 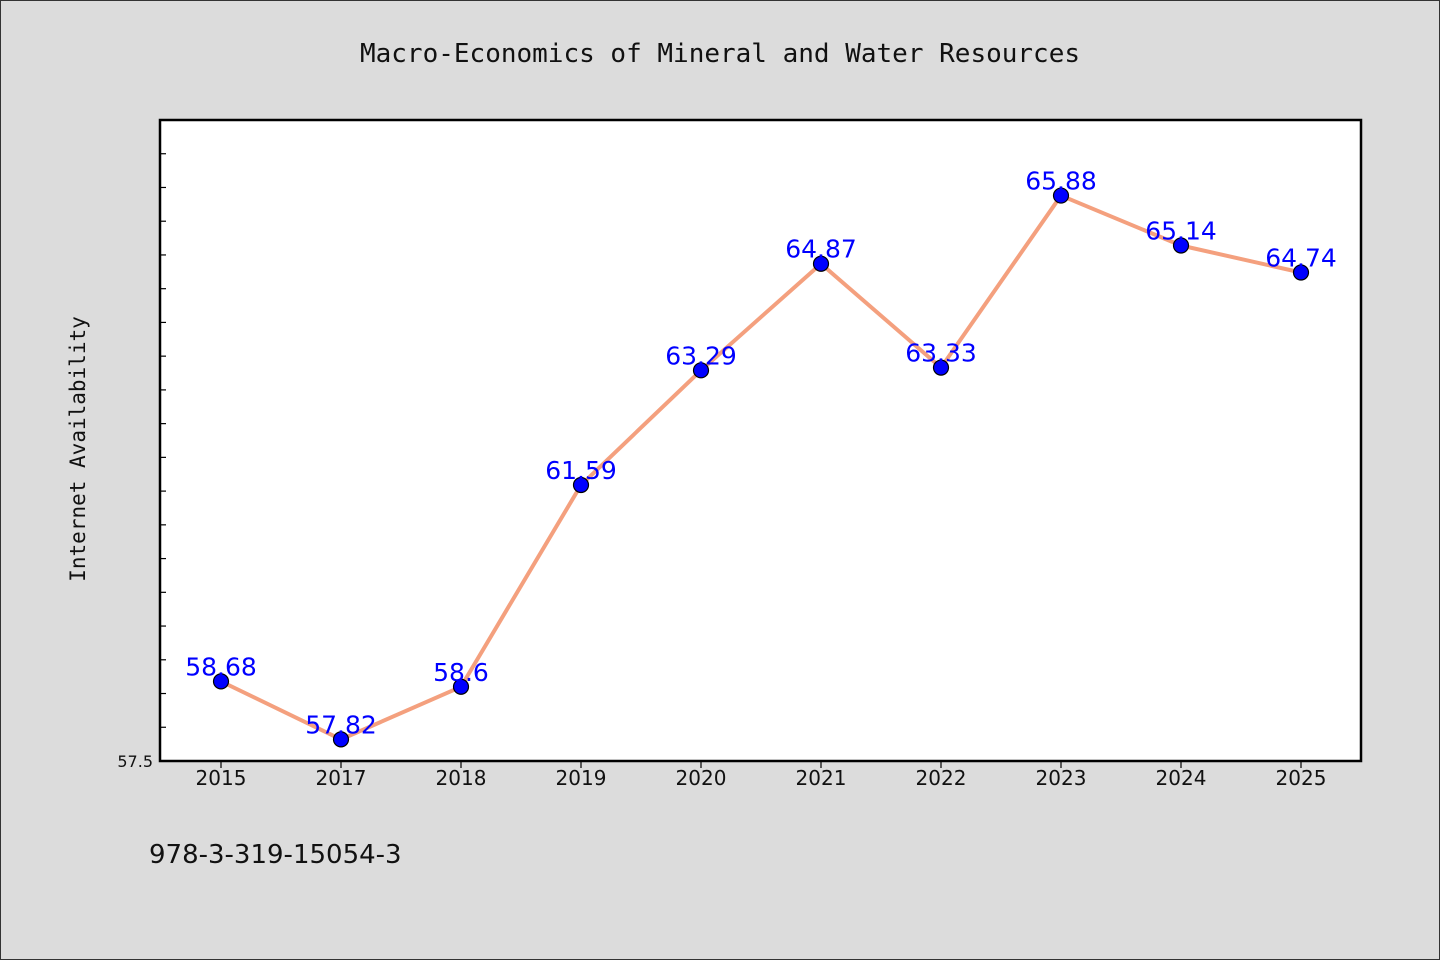 What do you see at coordinates (461, 672) in the screenshot?
I see `data-label: 58.6` at bounding box center [461, 672].